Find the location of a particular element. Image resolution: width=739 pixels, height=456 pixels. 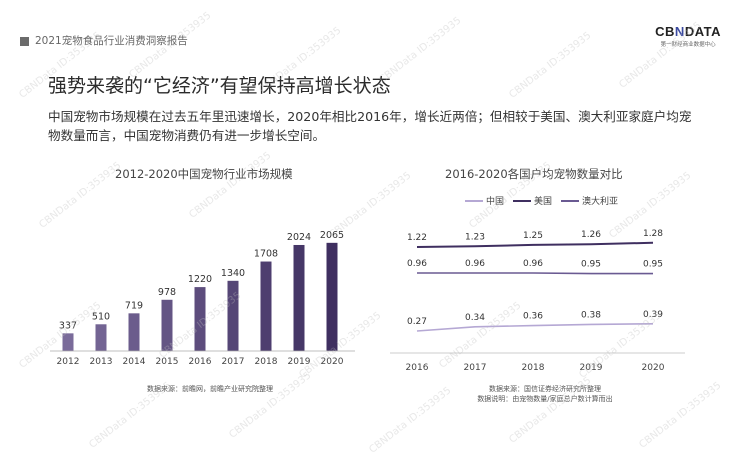

line-chart-source-text: 数据来源：国信证券经济研究所整理 is located at coordinates (545, 389).